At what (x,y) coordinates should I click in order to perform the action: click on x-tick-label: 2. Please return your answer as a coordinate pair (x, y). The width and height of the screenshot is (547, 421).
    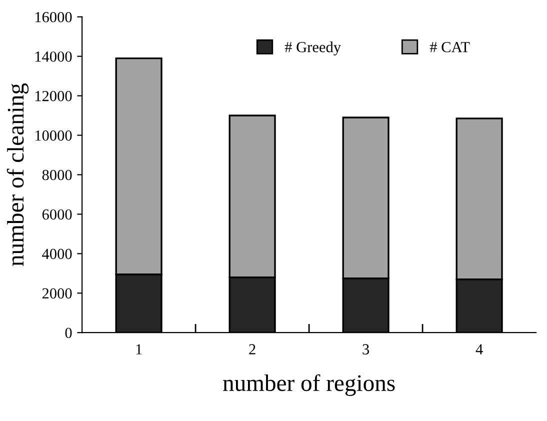
    Looking at the image, I should click on (252, 349).